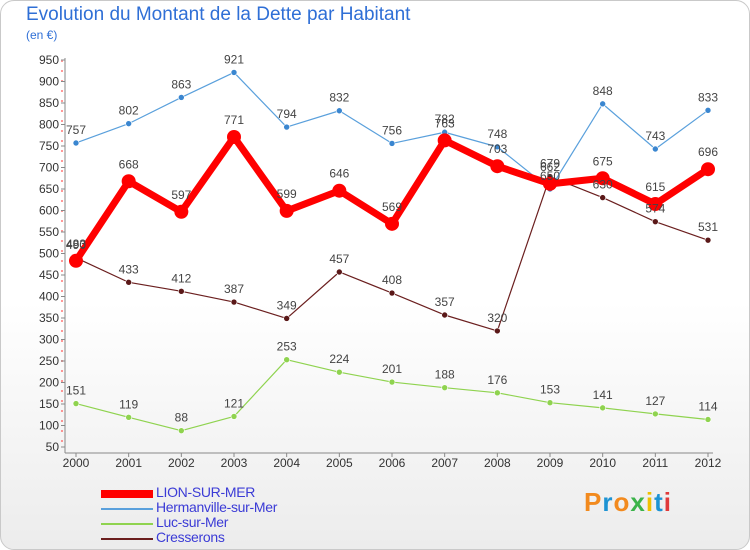 This screenshot has width=750, height=550. I want to click on data-label-lion-sur-mer: 646, so click(339, 174).